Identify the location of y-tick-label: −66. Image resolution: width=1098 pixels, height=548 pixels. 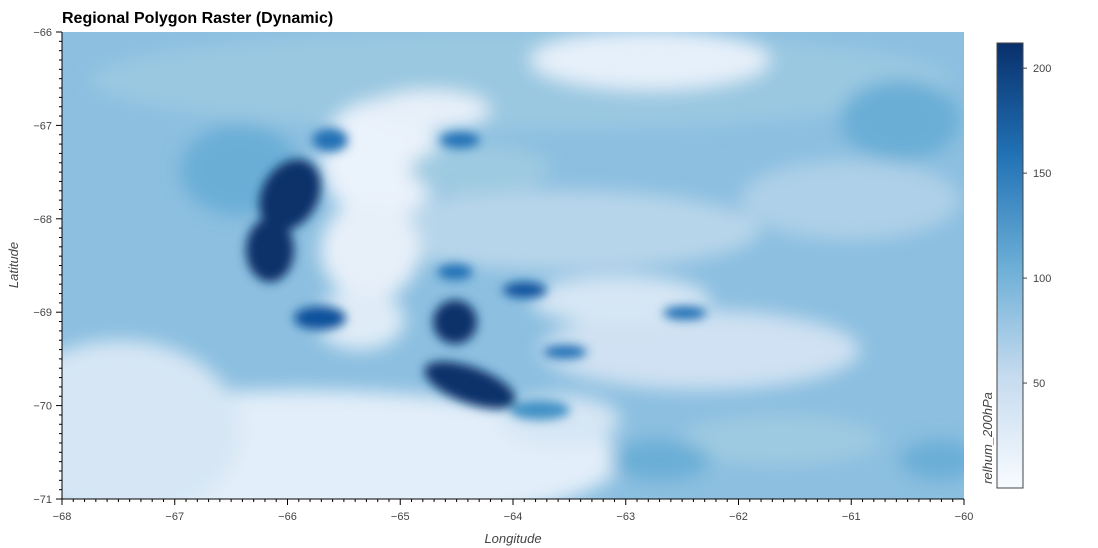
(42, 33).